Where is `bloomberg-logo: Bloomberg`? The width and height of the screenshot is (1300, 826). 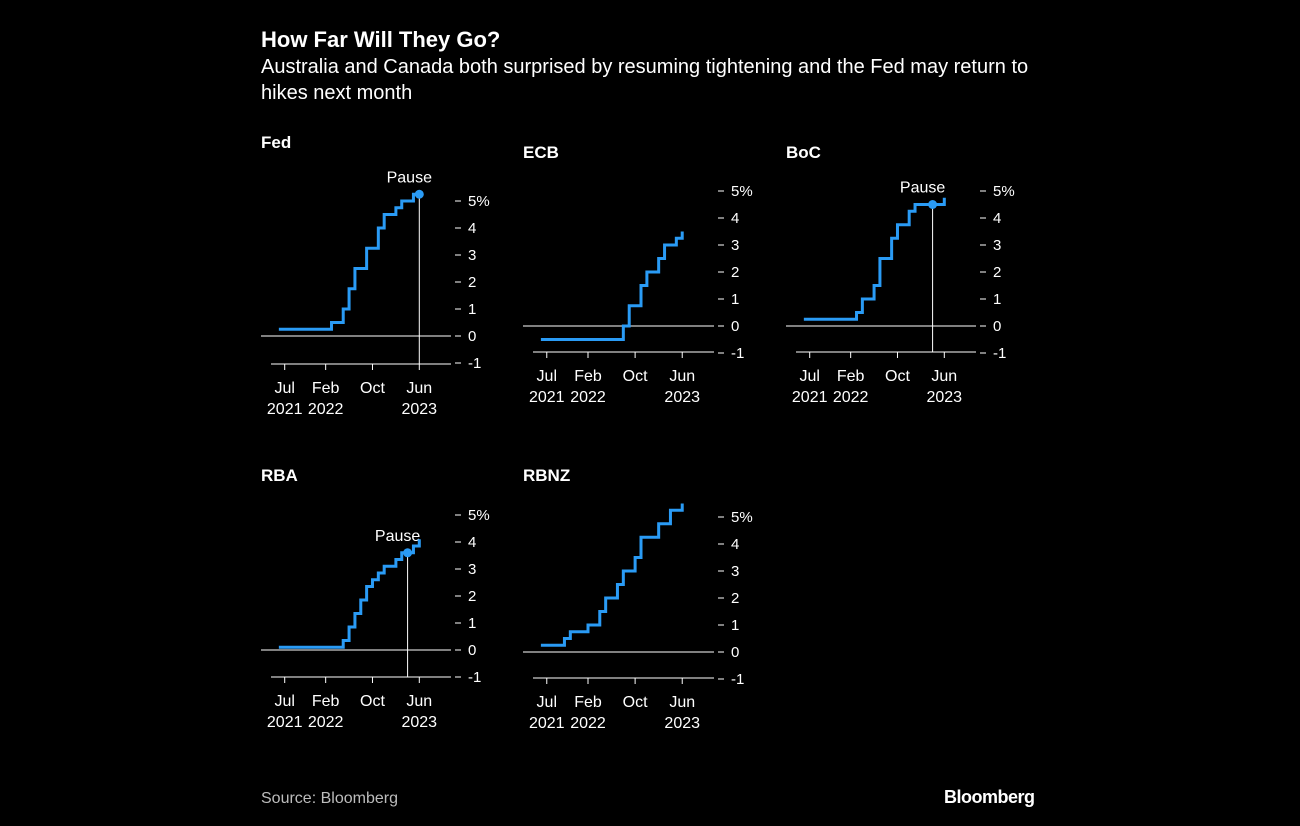
bloomberg-logo: Bloomberg is located at coordinates (989, 797).